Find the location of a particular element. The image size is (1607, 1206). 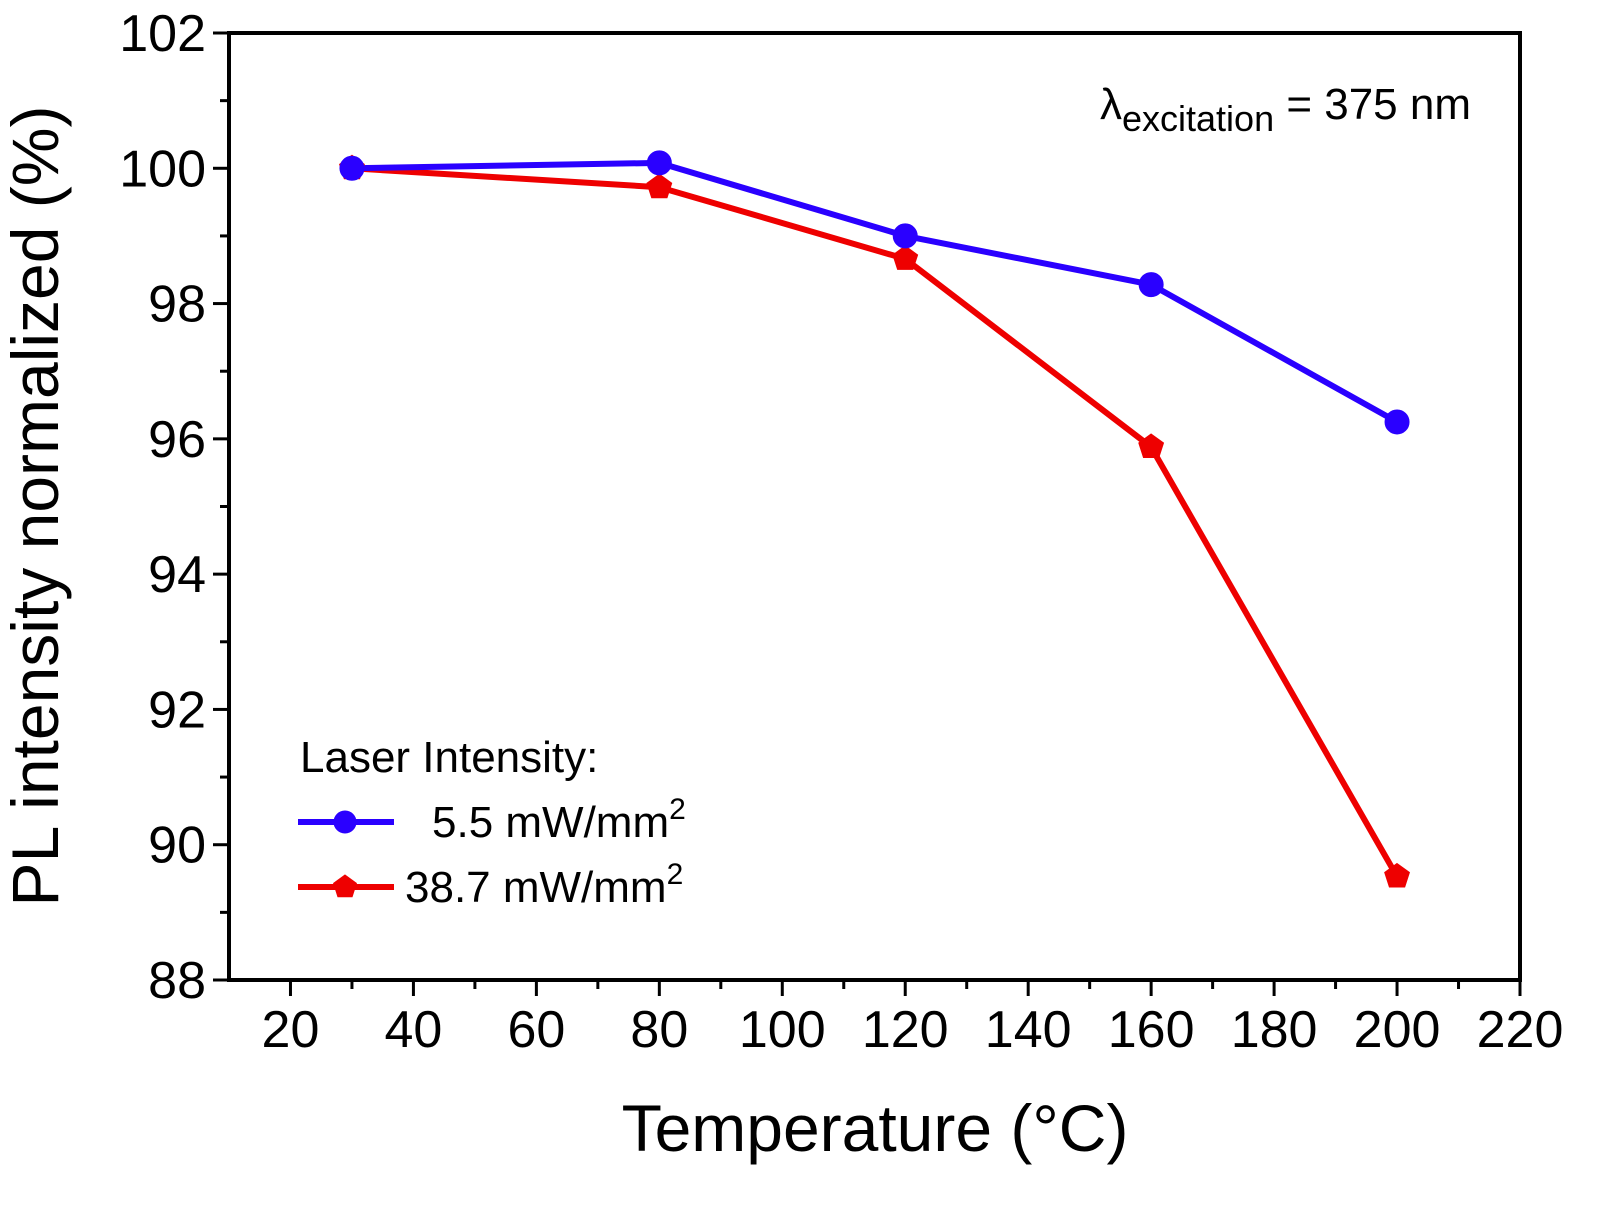

y-tick-label: 102 is located at coordinates (162, 34).